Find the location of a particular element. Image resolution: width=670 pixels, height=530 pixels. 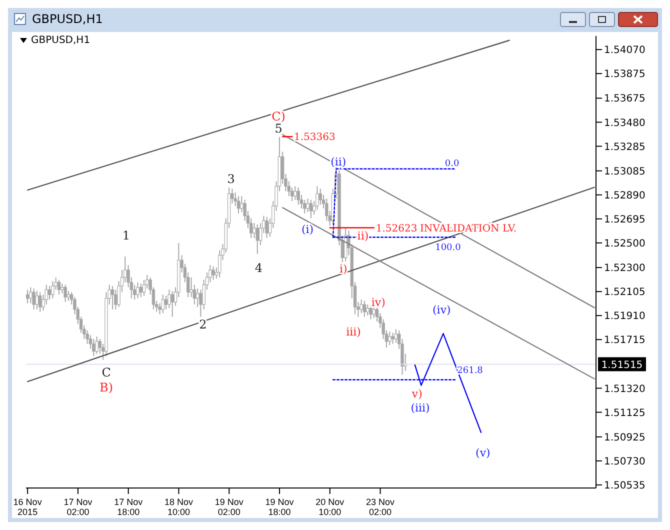

y-tick-label: 1.52105 is located at coordinates (625, 292).